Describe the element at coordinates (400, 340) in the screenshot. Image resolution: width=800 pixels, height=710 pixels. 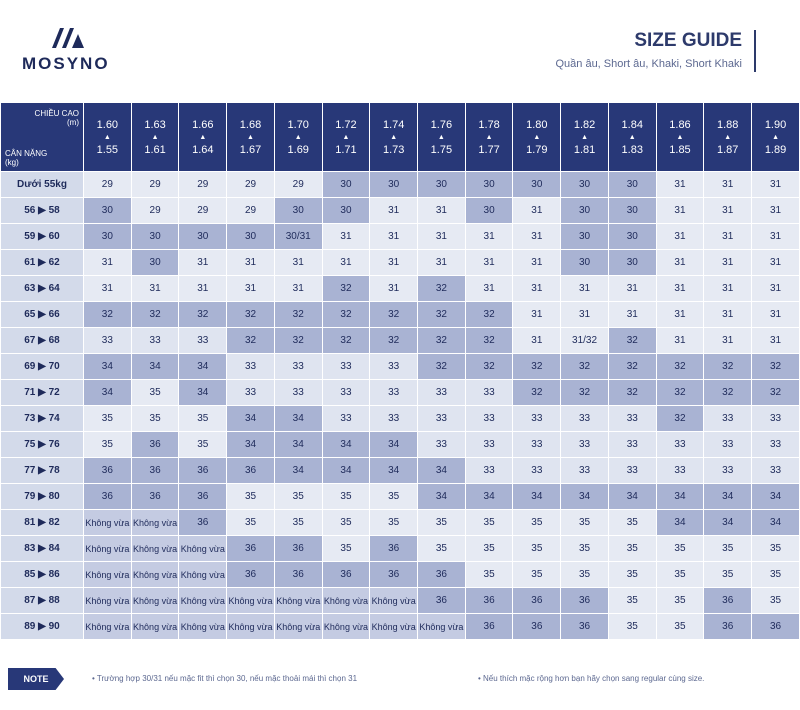
I see `size-row: 67 ▶ 68 33 33 33 32 32 32 32 32 32 31 31/32 32 31 31 31` at that location.